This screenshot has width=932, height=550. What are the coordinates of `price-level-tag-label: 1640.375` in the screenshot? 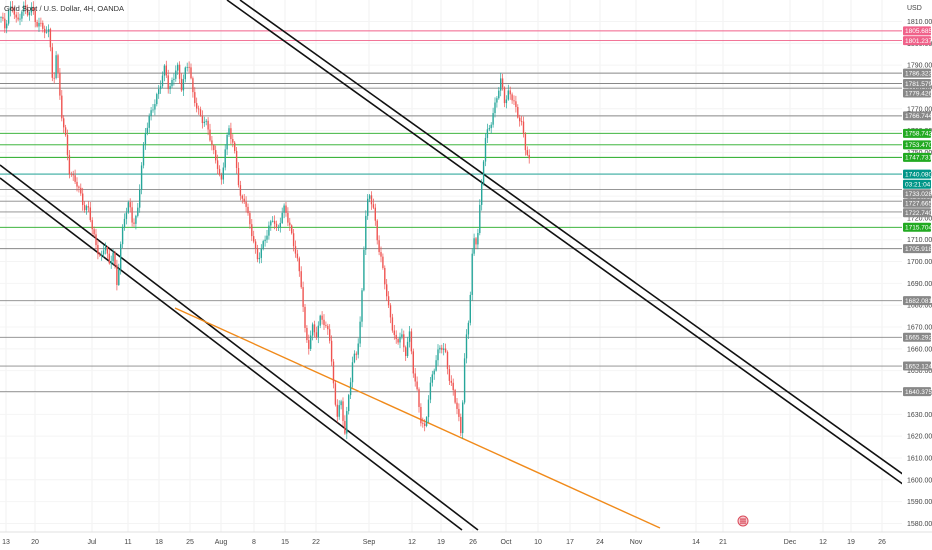 It's located at (918, 392).